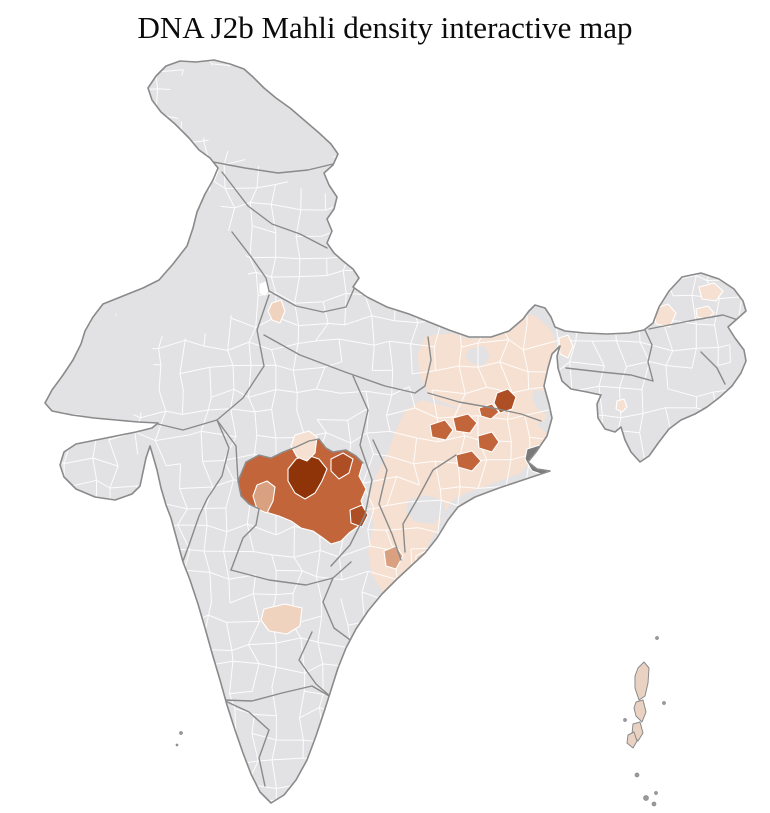  What do you see at coordinates (642, 681) in the screenshot?
I see `island-andaman-north` at bounding box center [642, 681].